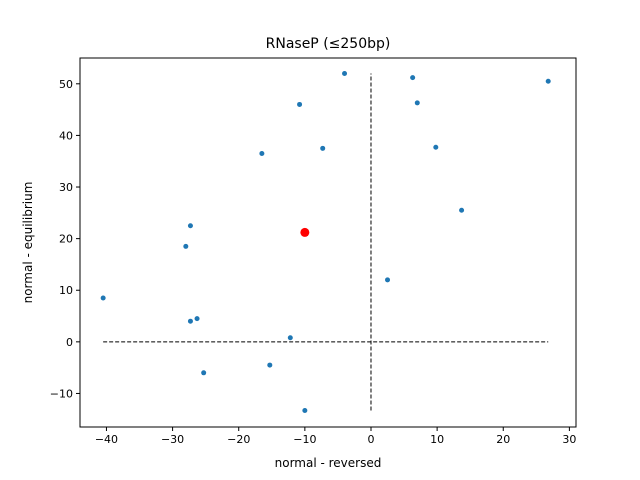  I want to click on y-tick-label: 20, so click(66, 239).